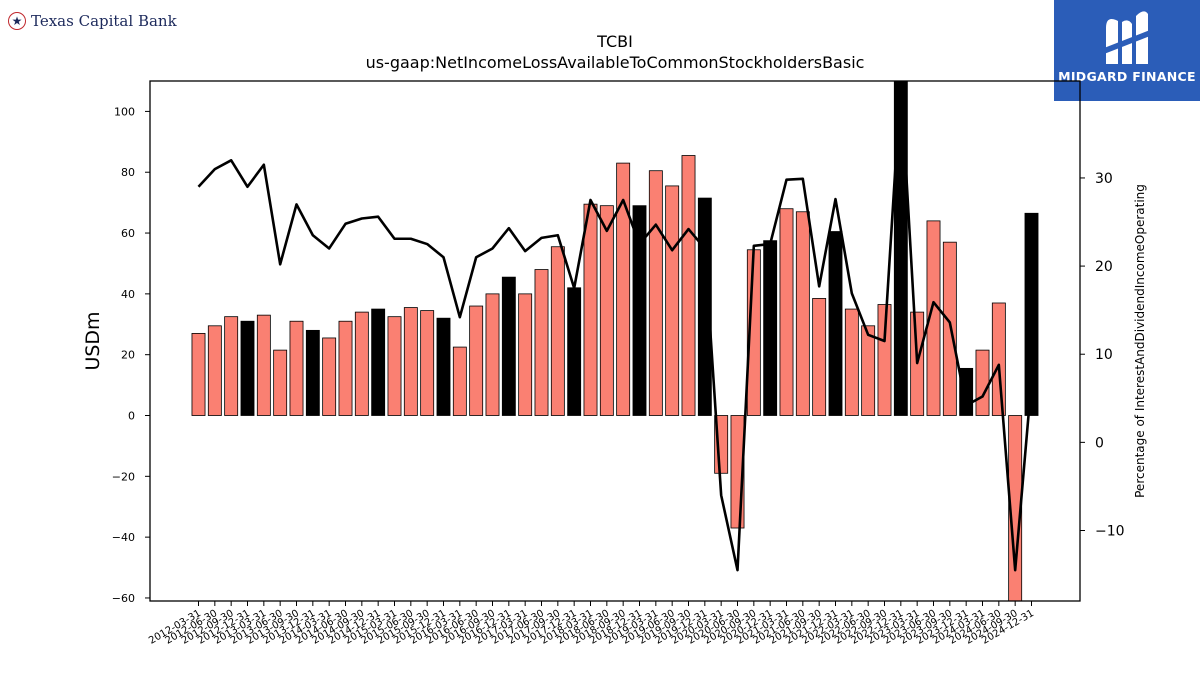 This screenshot has height=675, width=1200. Describe the element at coordinates (104, 21) in the screenshot. I see `left-logo-text: Texas Capital Bank` at that location.